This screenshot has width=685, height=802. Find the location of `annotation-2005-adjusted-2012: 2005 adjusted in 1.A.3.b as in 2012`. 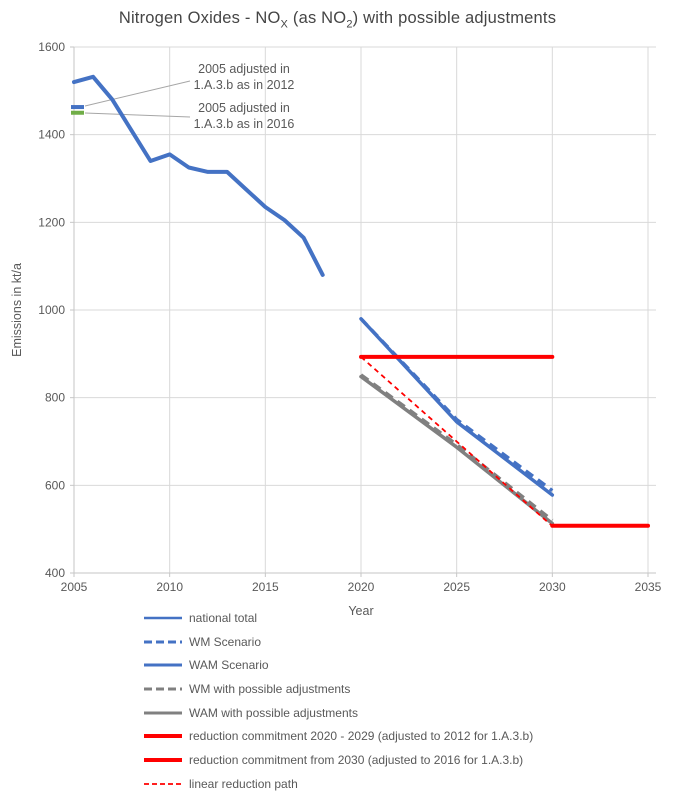

annotation-2005-adjusted-2012: 2005 adjusted in 1.A.3.b as in 2012 is located at coordinates (244, 77).